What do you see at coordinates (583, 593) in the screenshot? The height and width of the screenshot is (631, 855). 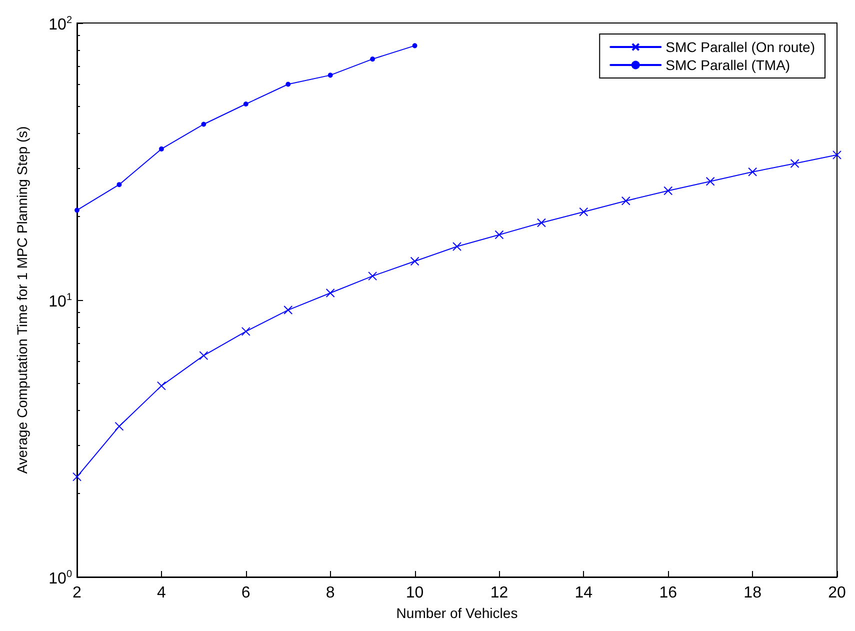 I see `x-tick-label: 14` at bounding box center [583, 593].